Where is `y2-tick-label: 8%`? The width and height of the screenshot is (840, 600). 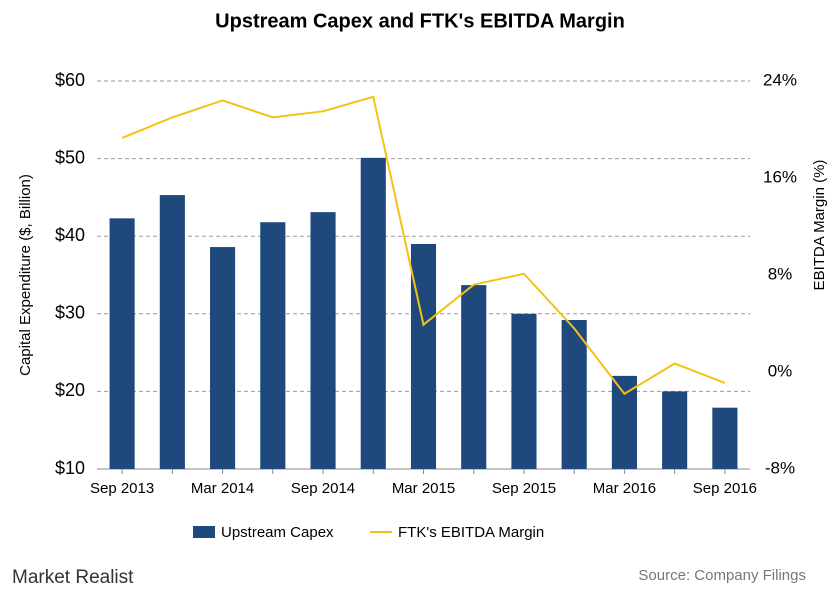 y2-tick-label: 8% is located at coordinates (780, 273).